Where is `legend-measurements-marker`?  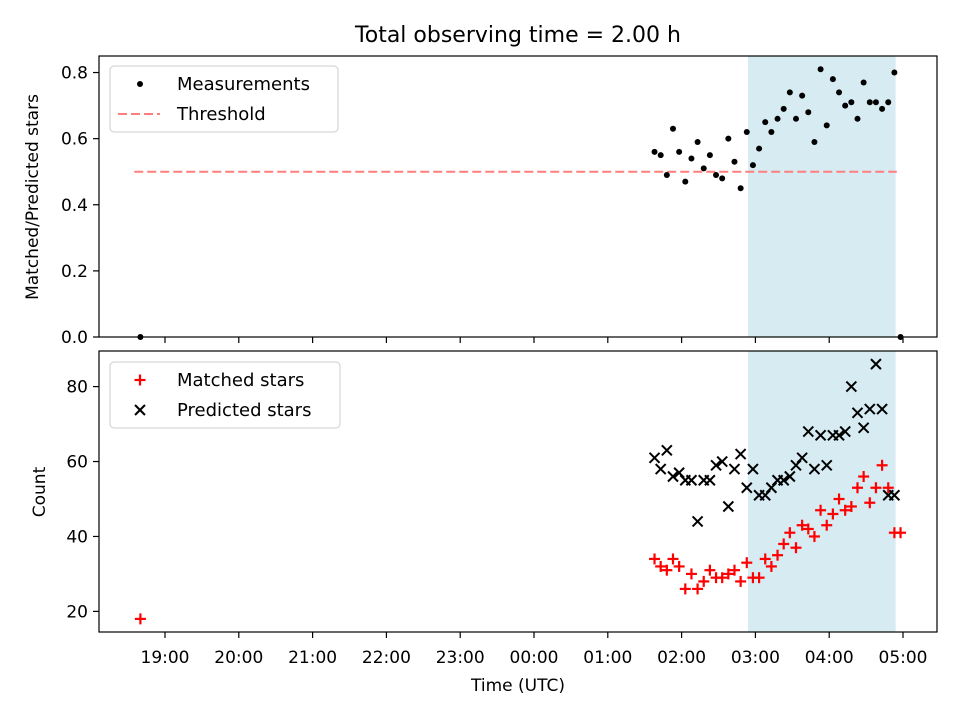 legend-measurements-marker is located at coordinates (140, 84).